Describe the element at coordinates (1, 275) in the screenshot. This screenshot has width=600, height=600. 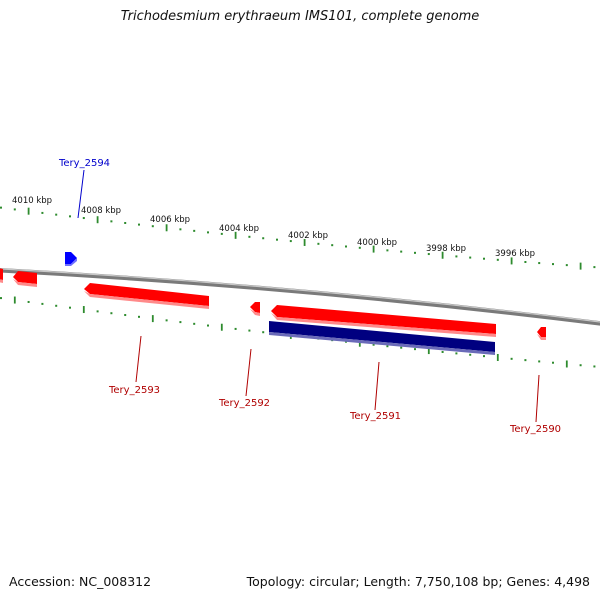
I see `gene-partial-left` at that location.